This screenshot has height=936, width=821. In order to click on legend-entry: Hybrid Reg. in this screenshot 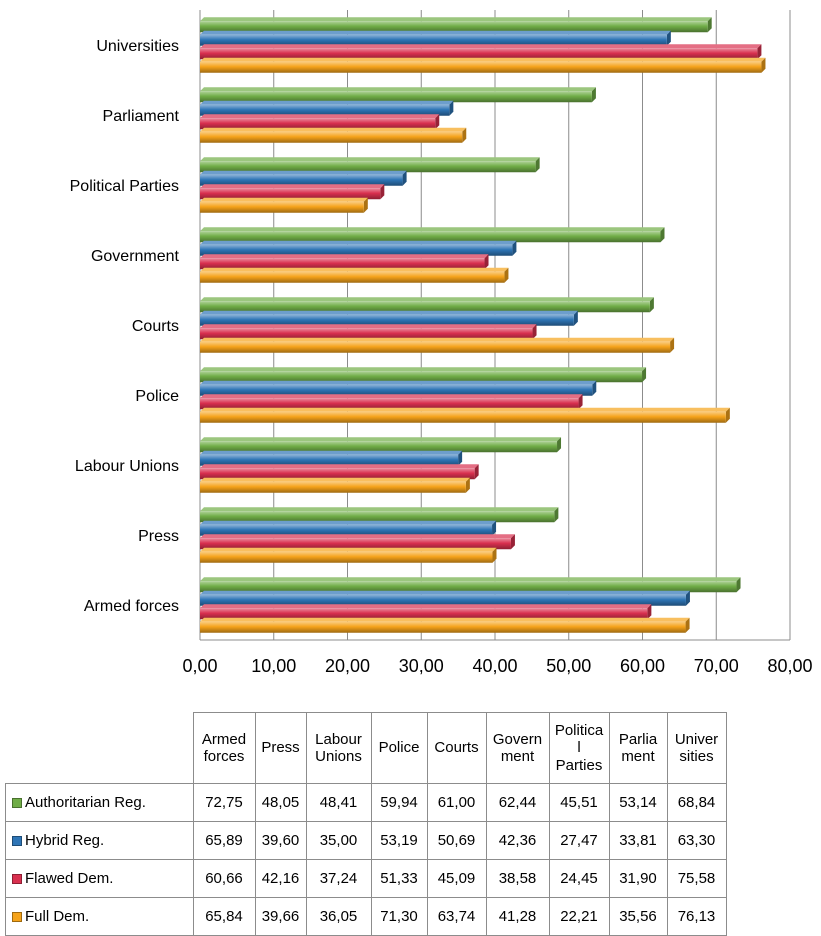, I will do `click(99, 840)`.